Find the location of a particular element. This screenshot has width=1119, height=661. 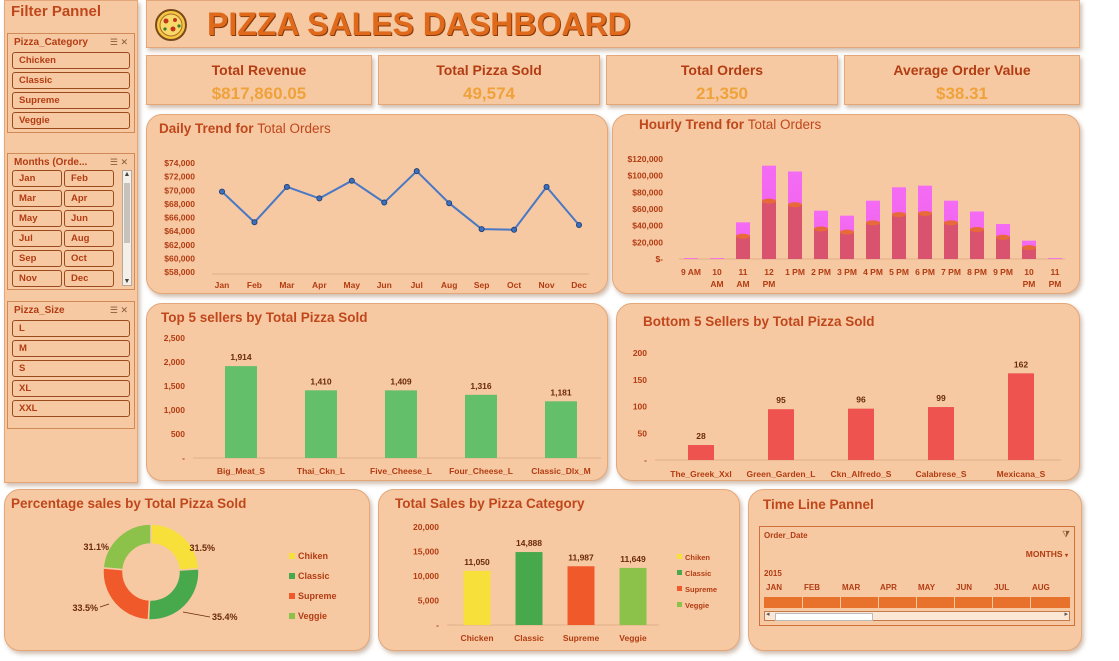

x-tick-label: Supreme is located at coordinates (581, 638).